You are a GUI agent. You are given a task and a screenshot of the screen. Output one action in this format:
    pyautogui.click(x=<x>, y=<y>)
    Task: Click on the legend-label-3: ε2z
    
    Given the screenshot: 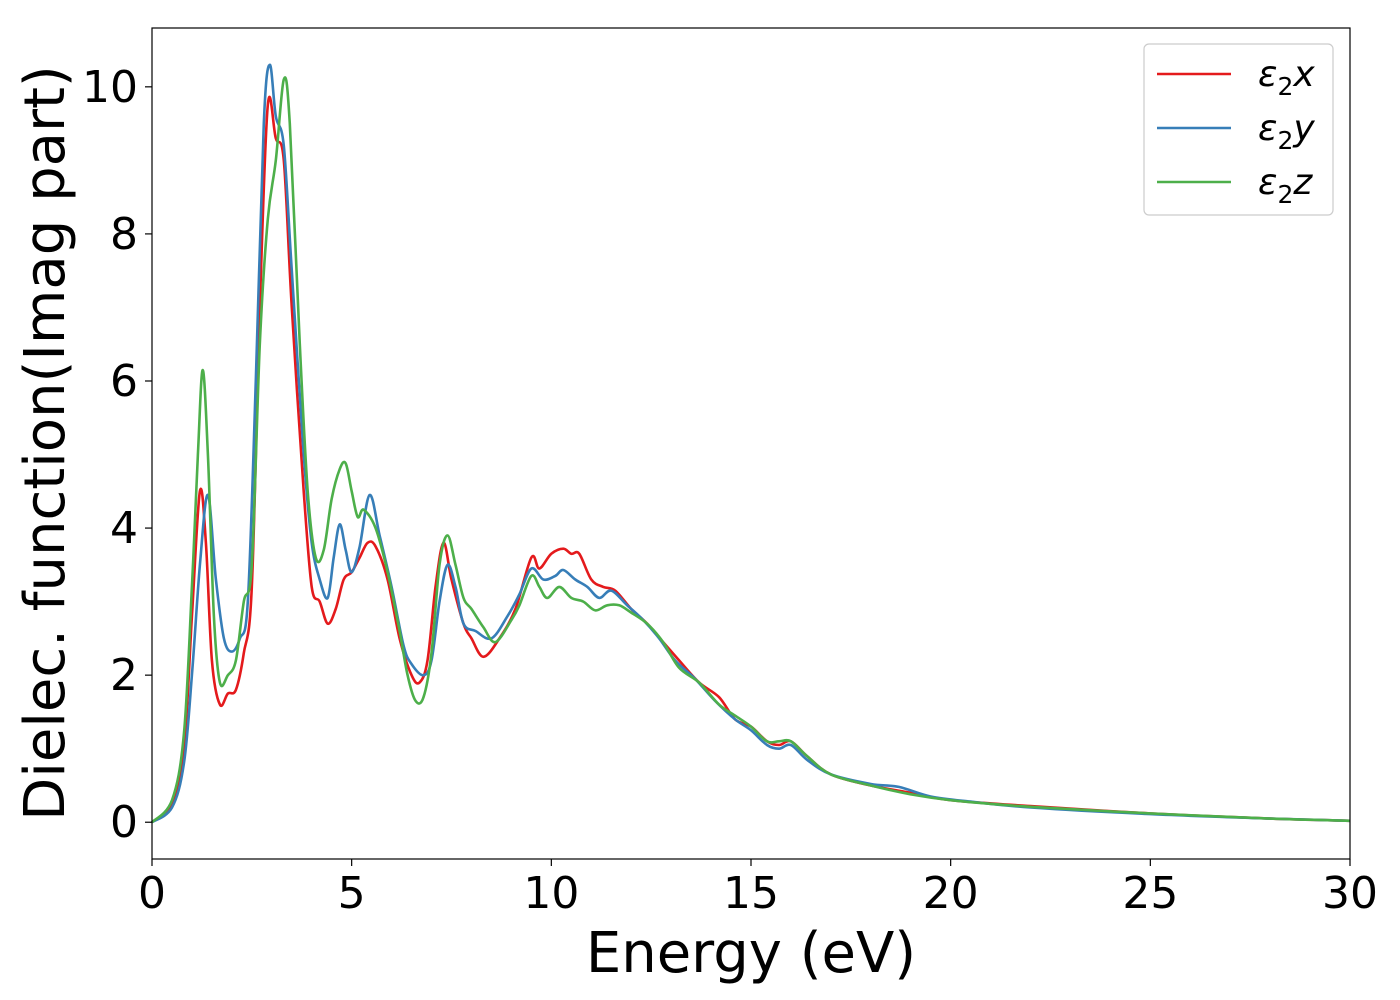 What is the action you would take?
    pyautogui.click(x=1285, y=185)
    